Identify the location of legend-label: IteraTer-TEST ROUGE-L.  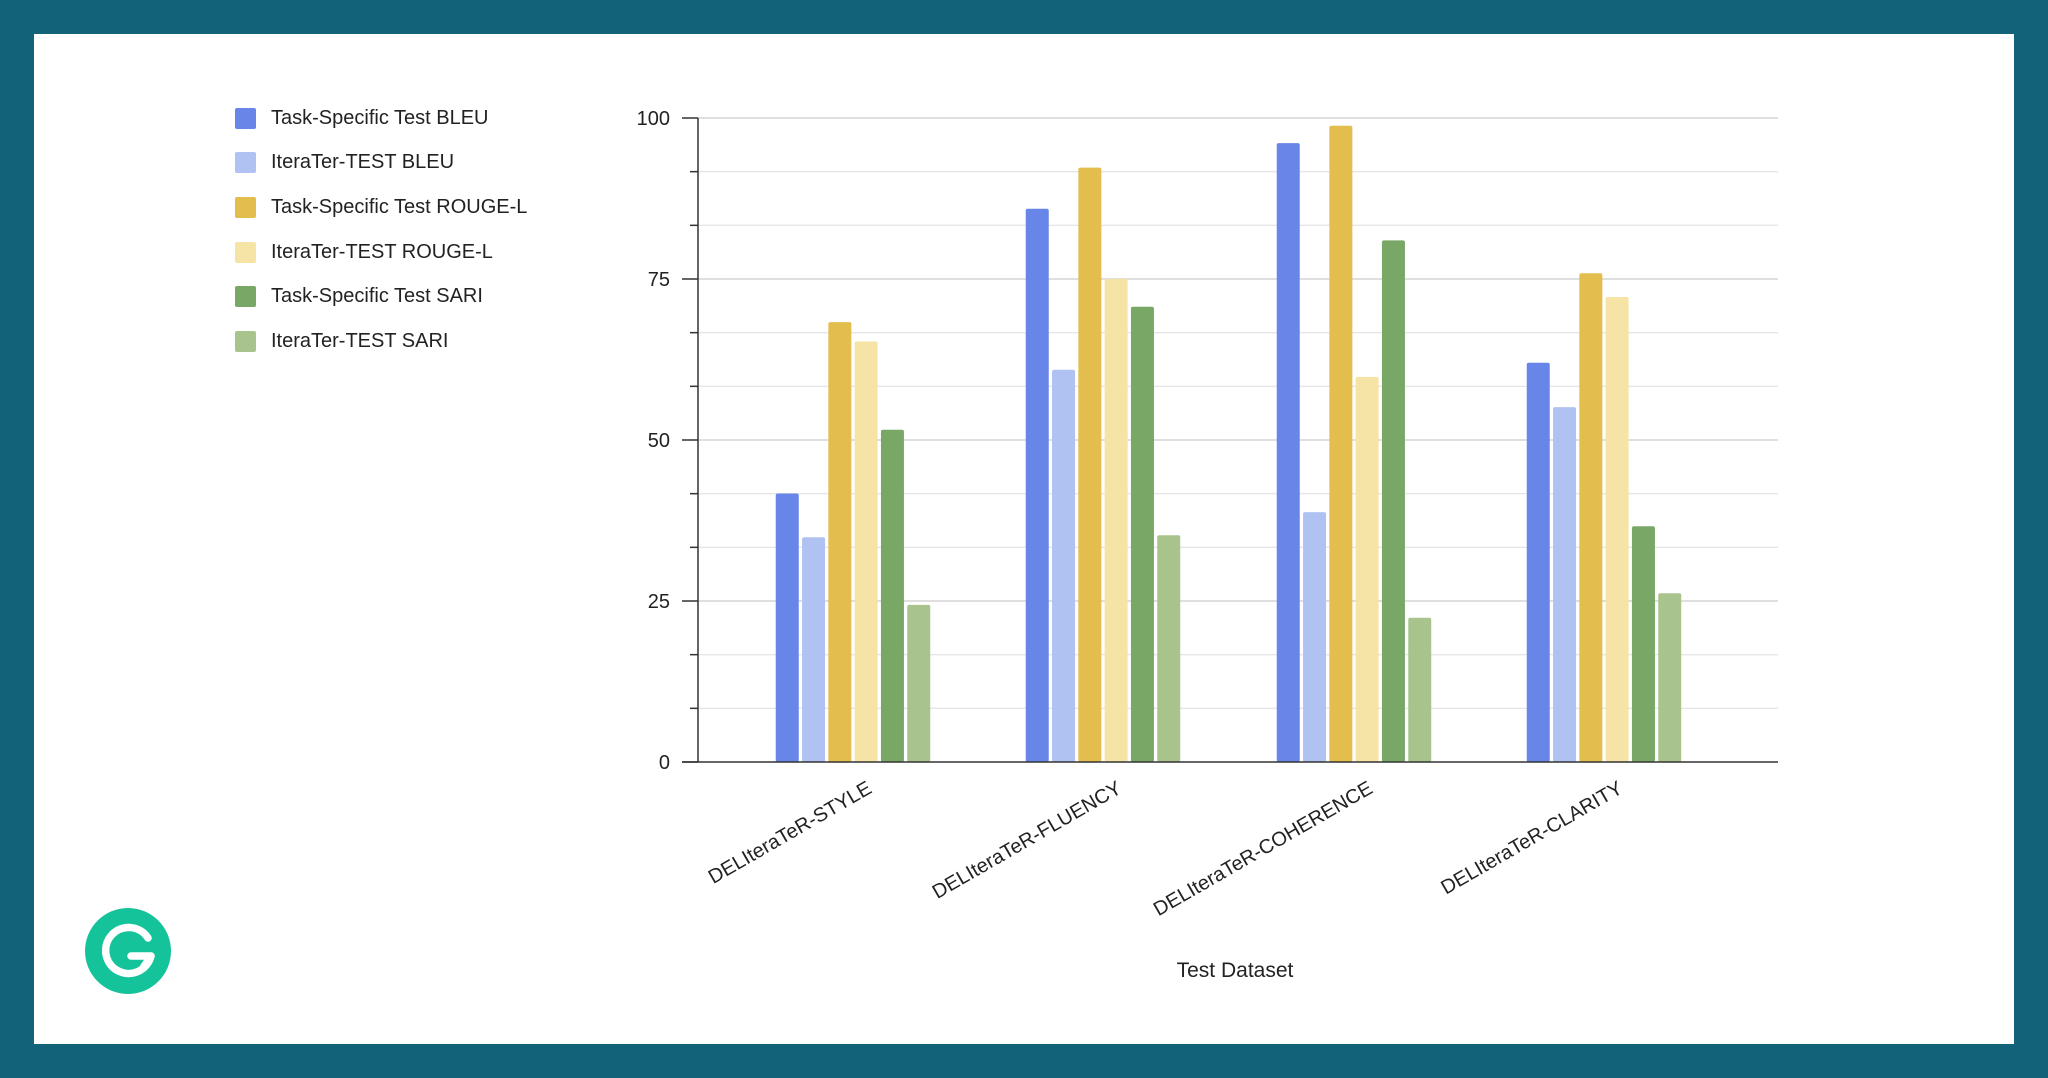
(382, 251).